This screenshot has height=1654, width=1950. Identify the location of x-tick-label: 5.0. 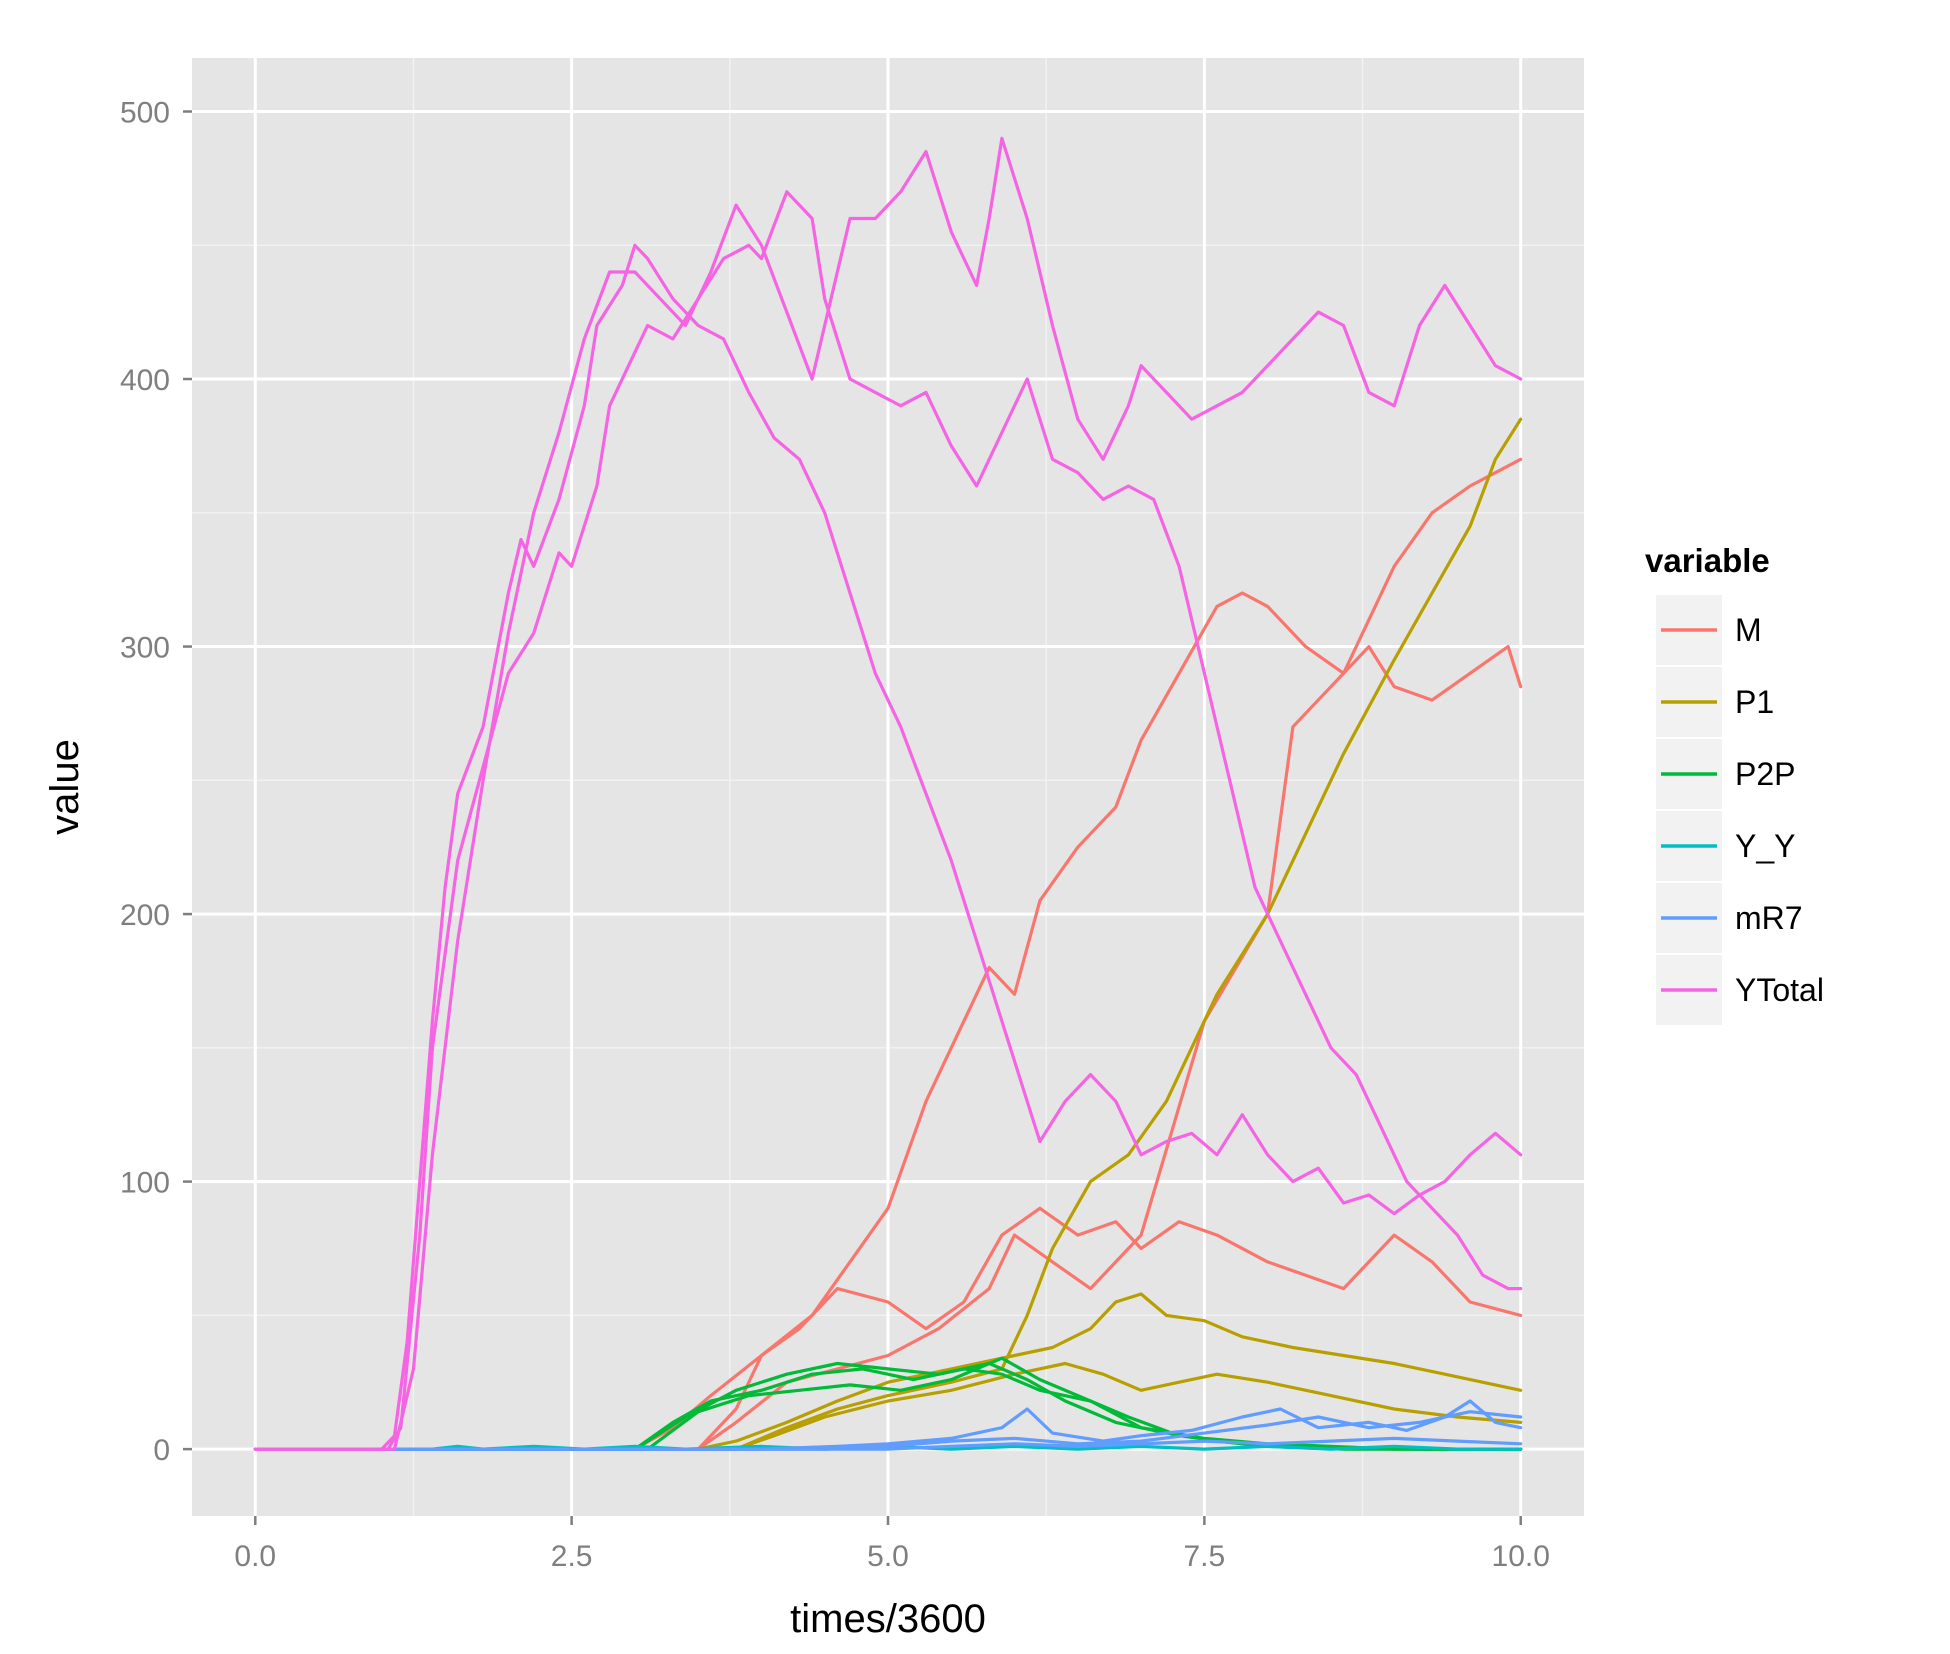
(888, 1556).